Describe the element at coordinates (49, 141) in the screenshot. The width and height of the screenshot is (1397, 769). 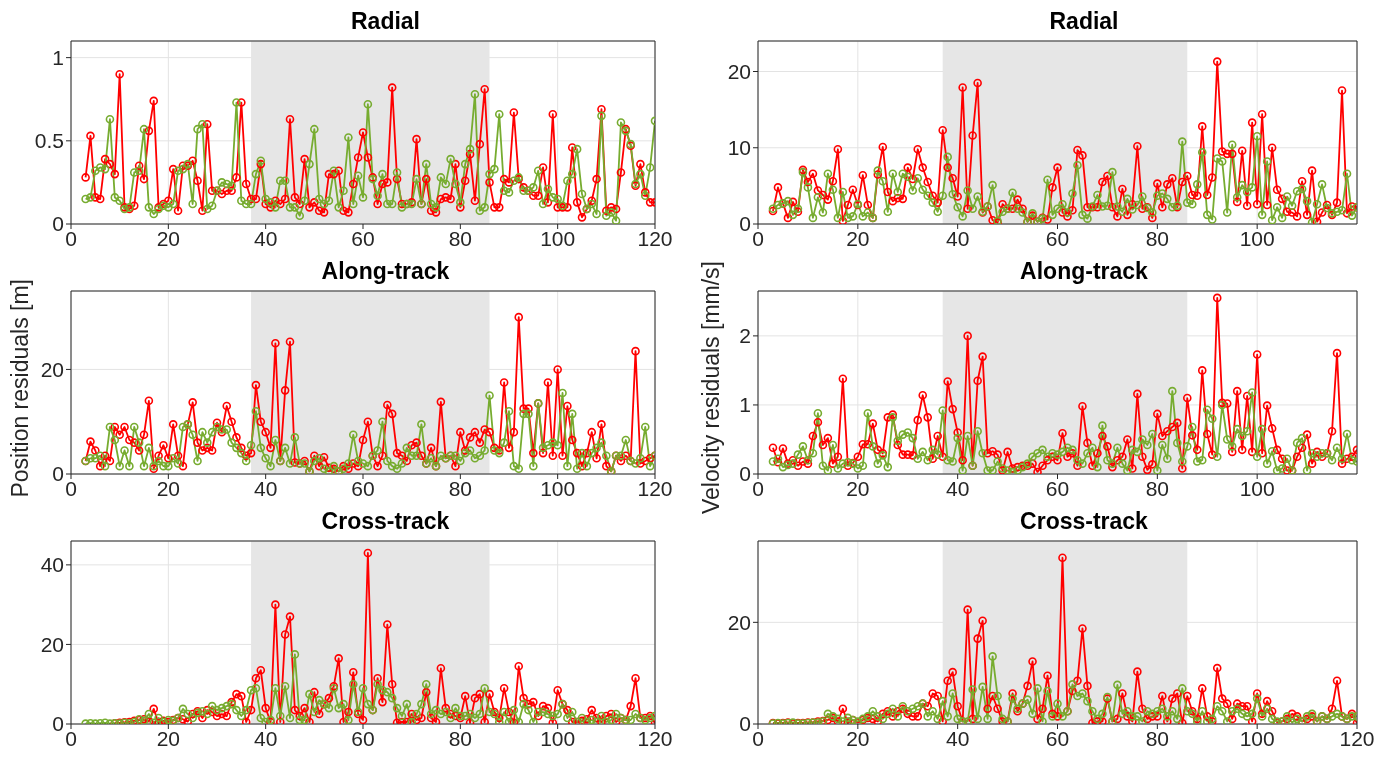
I see `y-tick-label: 0.5` at that location.